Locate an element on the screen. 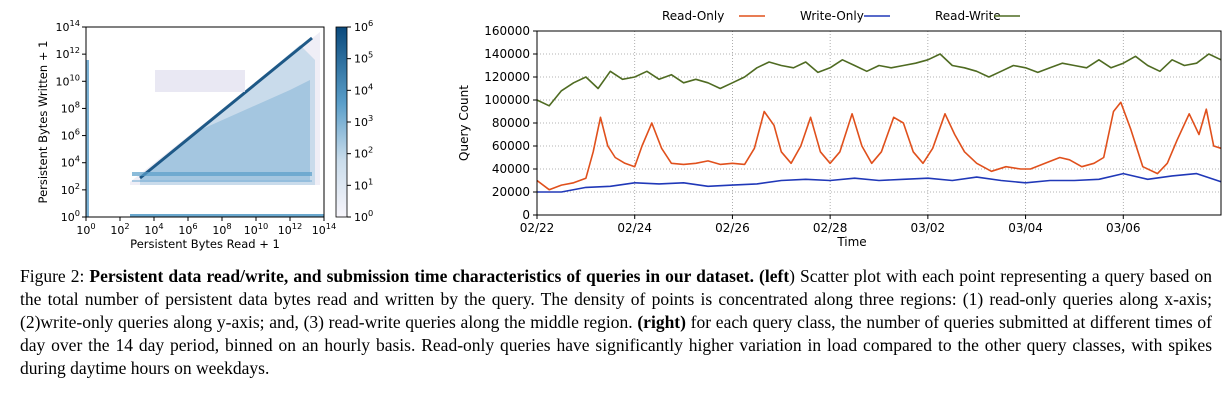 This screenshot has height=407, width=1230. colorbar-tick-label: 10⁶ is located at coordinates (363, 26).